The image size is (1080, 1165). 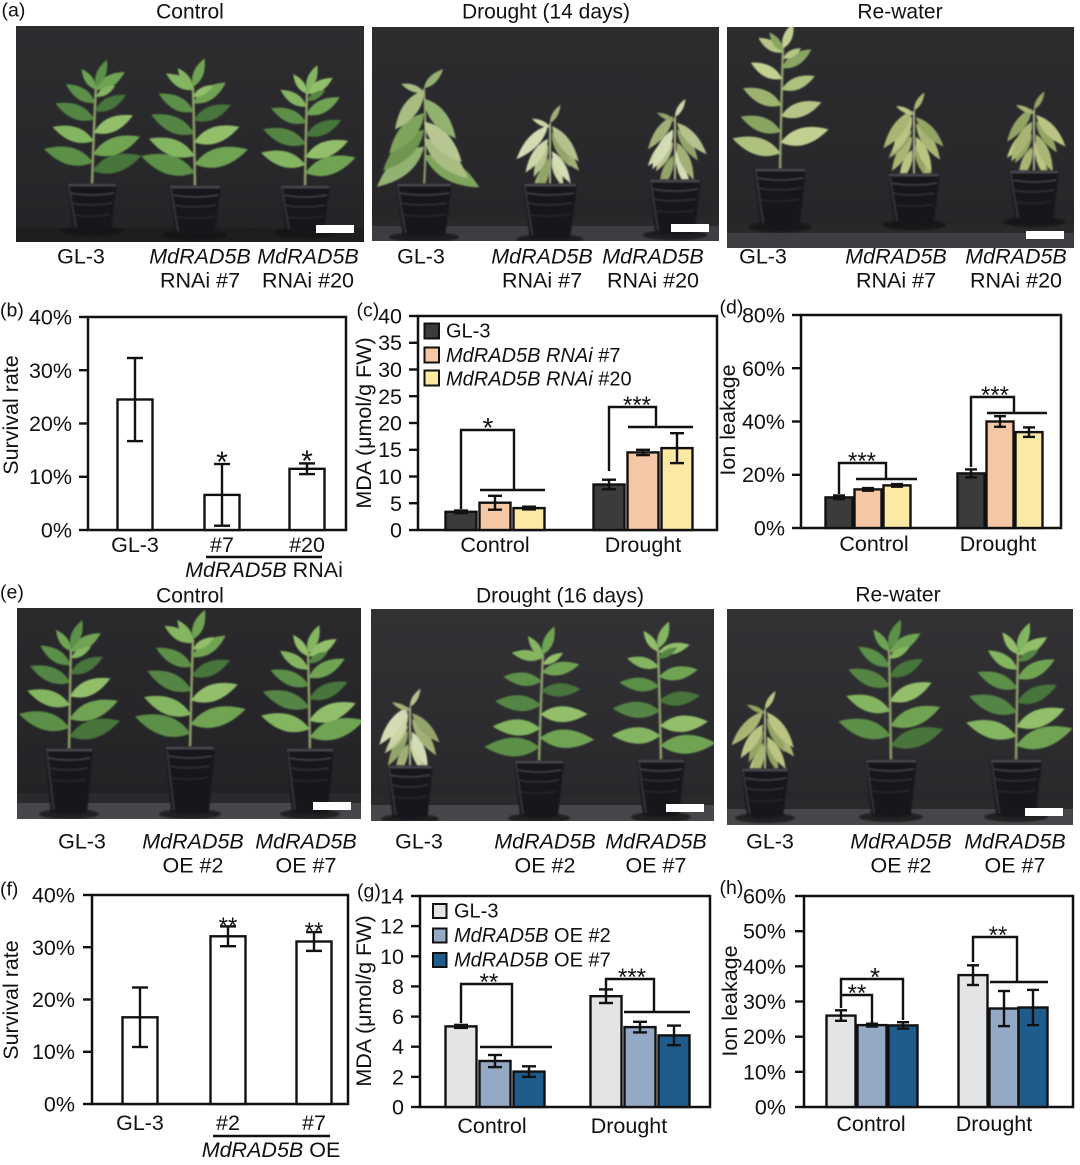 What do you see at coordinates (390, 397) in the screenshot?
I see `svg-text: 25` at bounding box center [390, 397].